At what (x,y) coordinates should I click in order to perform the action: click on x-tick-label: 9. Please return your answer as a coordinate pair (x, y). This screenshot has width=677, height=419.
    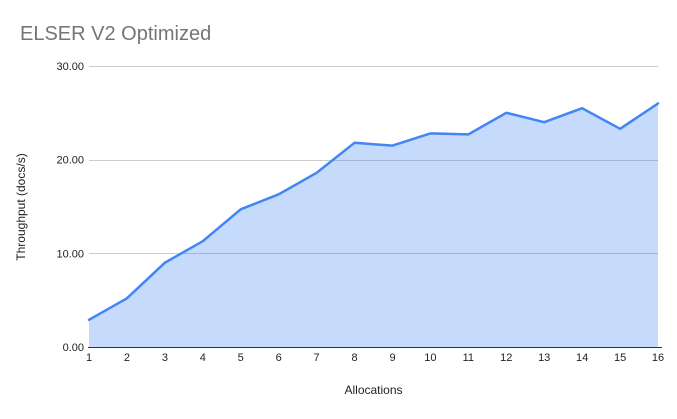
    Looking at the image, I should click on (392, 358).